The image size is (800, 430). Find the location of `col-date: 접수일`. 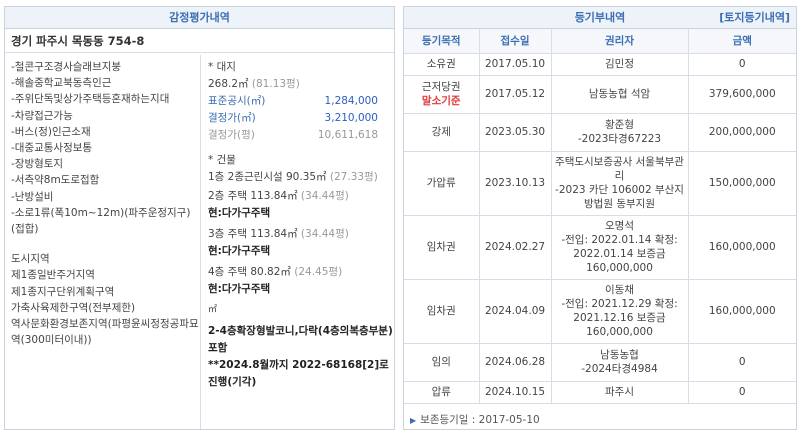

col-date: 접수일 is located at coordinates (515, 41).